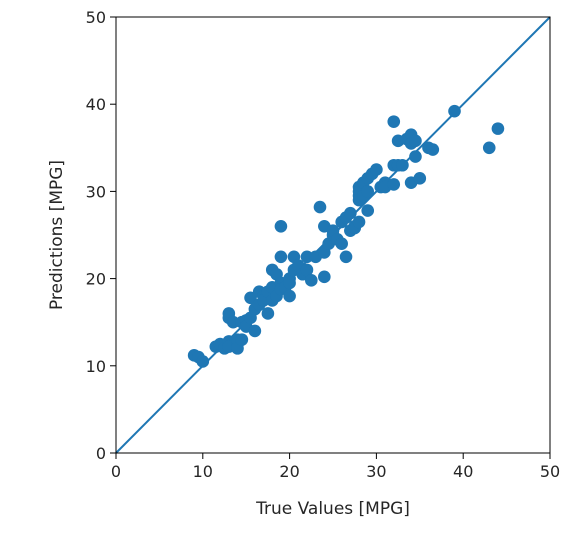  What do you see at coordinates (96, 17) in the screenshot?
I see `y-tick-label: 50` at bounding box center [96, 17].